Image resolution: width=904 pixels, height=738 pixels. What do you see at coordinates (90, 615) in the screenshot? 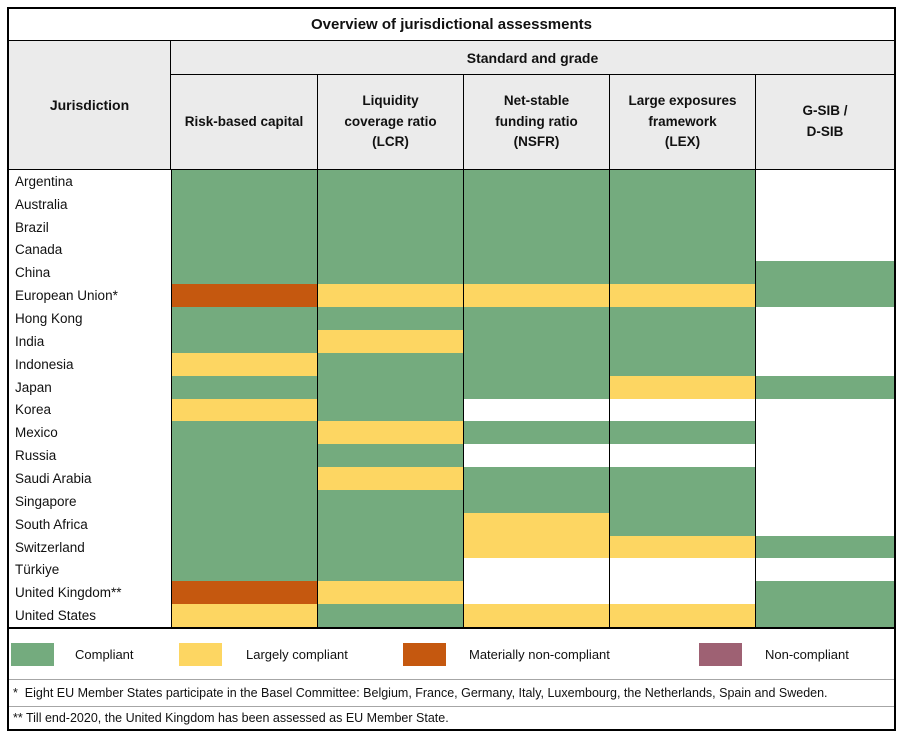
I see `jurisdiction-label: United States` at bounding box center [90, 615].